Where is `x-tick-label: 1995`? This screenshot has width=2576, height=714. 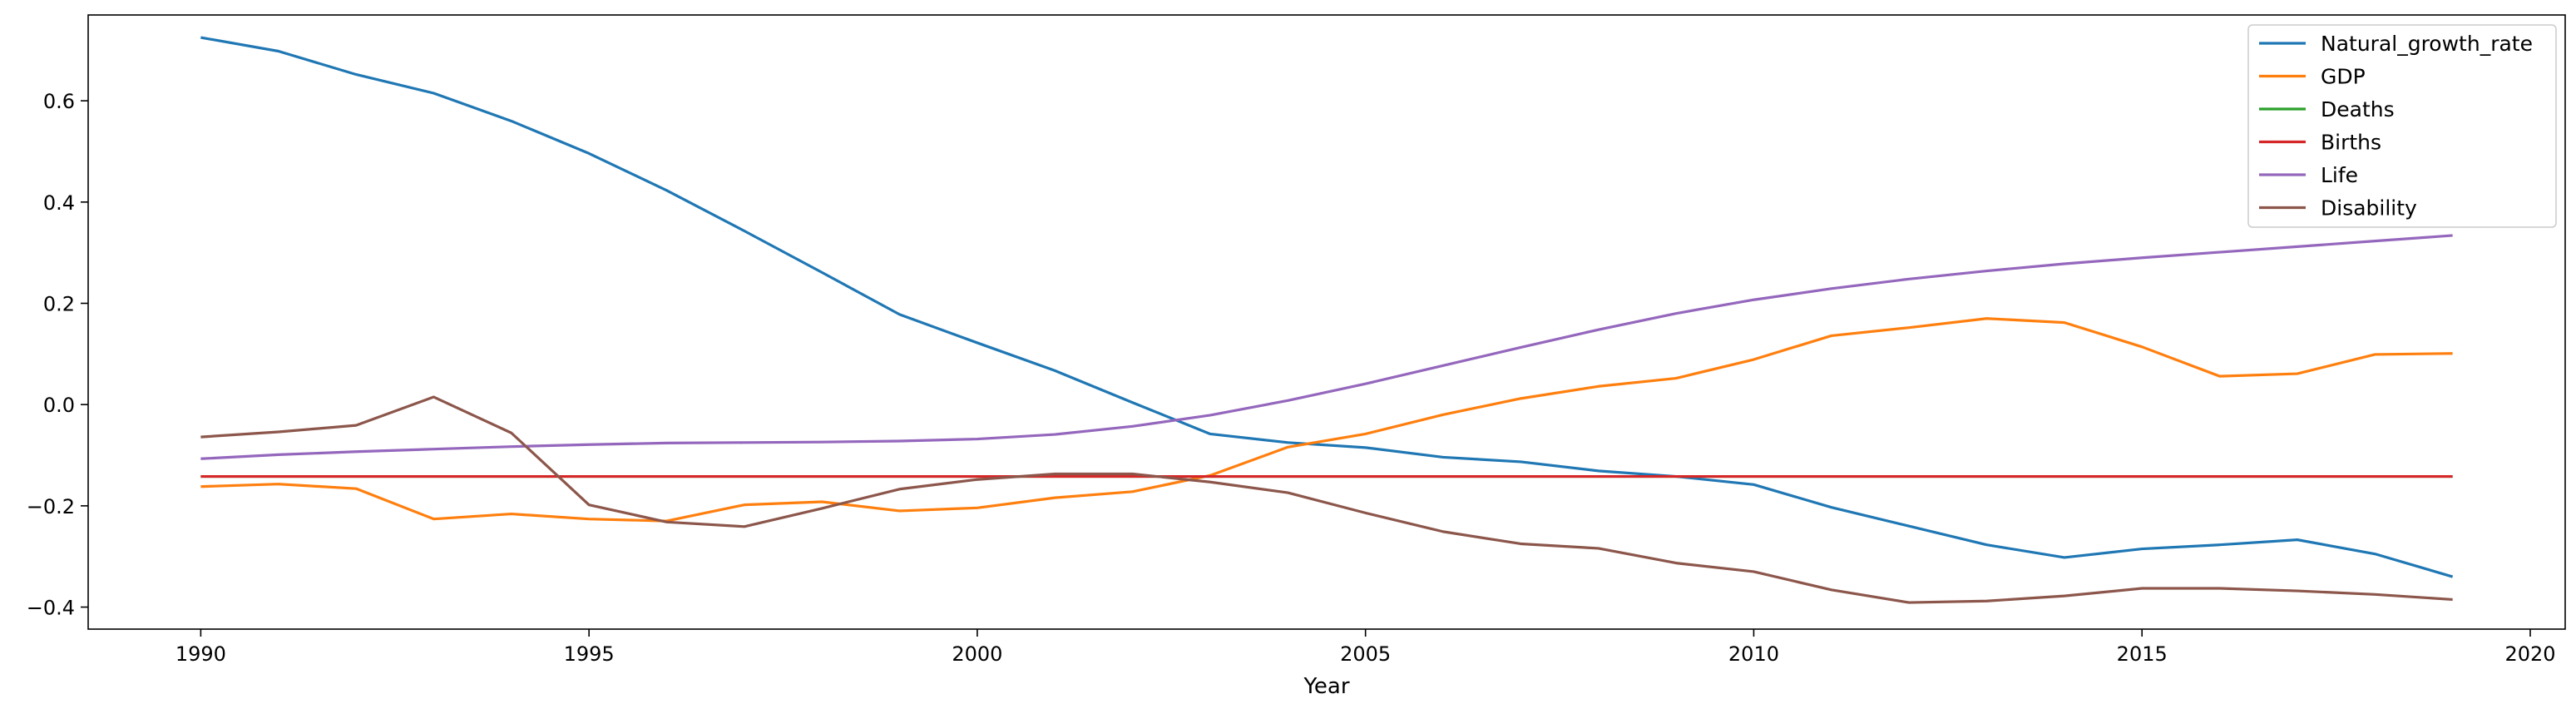
x-tick-label: 1995 is located at coordinates (589, 654).